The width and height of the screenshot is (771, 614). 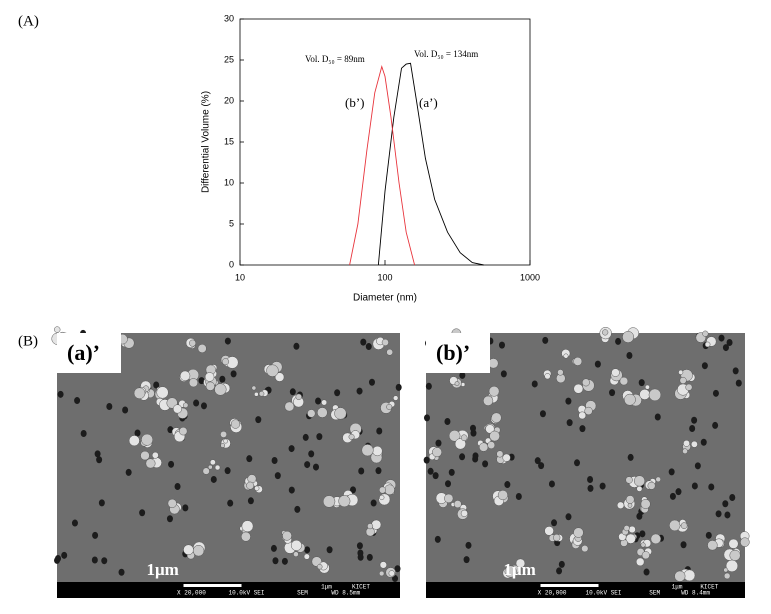 What do you see at coordinates (552, 593) in the screenshot?
I see `info-text: X 20,000` at bounding box center [552, 593].